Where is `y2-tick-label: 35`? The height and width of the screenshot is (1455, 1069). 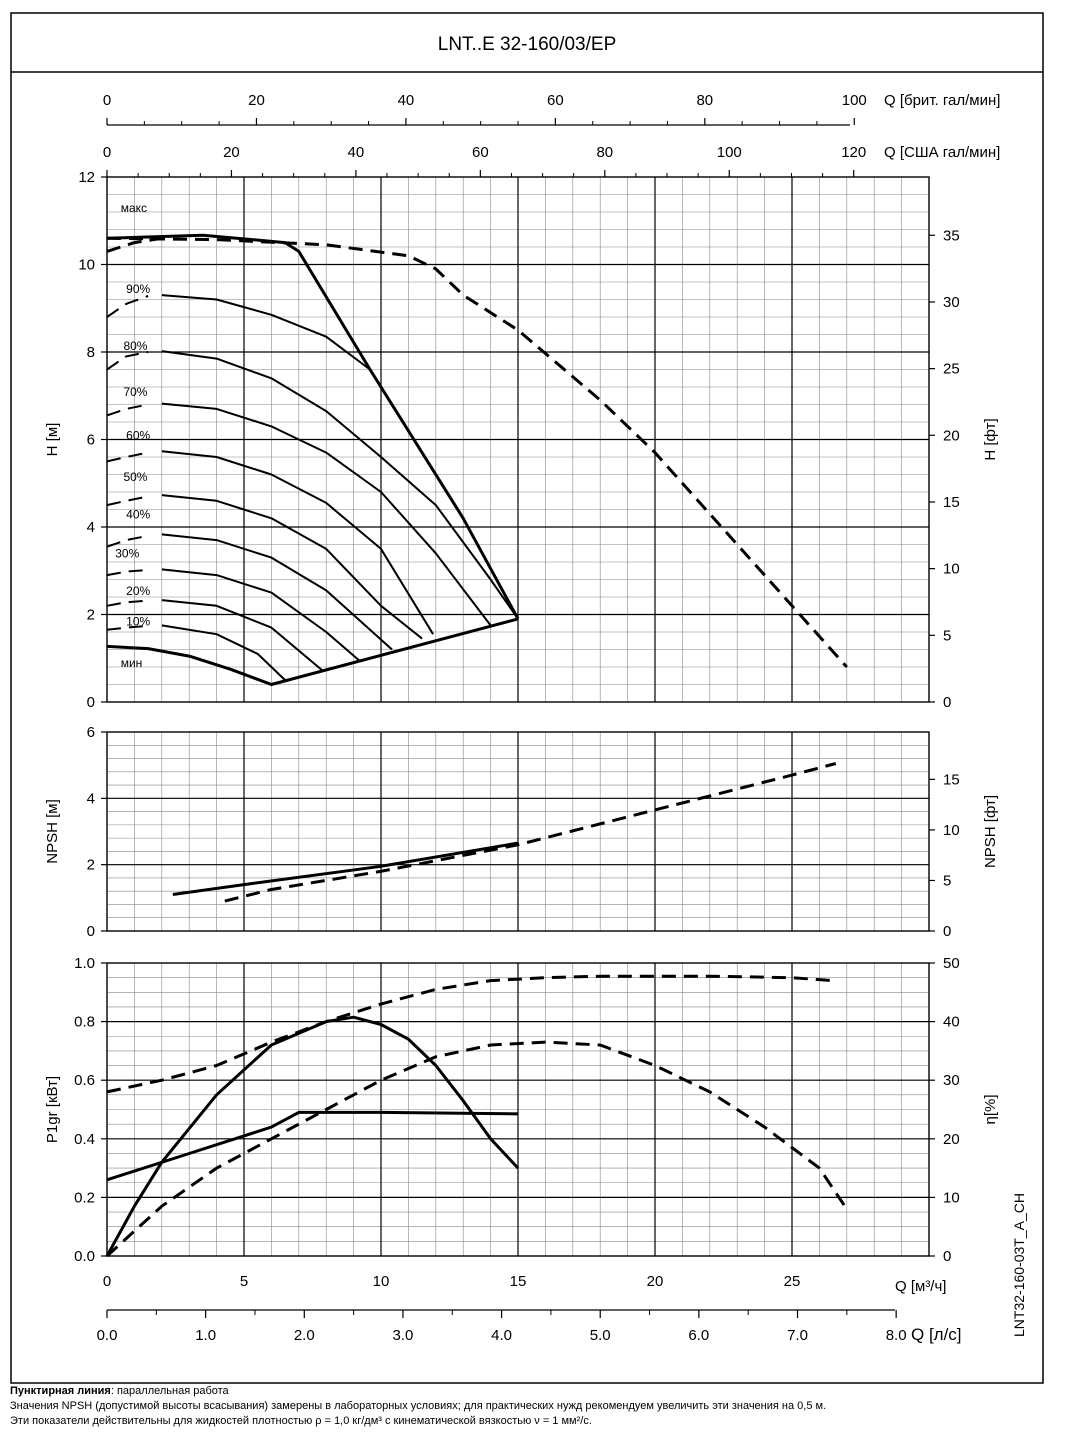 y2-tick-label: 35 is located at coordinates (951, 235).